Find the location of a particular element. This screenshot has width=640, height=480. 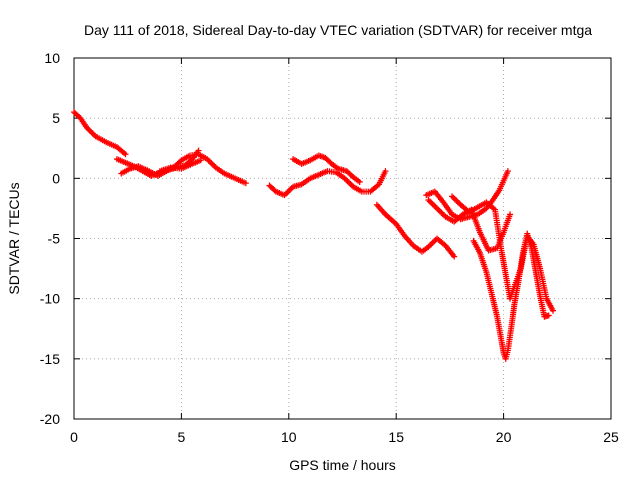

x-tick-label: 5 is located at coordinates (182, 437).